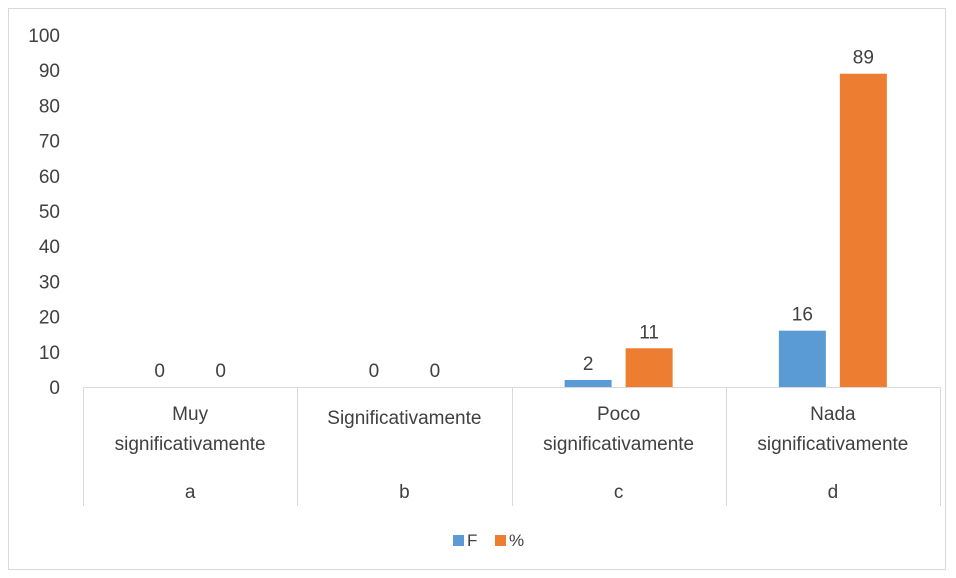 The height and width of the screenshot is (578, 956). Describe the element at coordinates (619, 492) in the screenshot. I see `category-group-c: c` at that location.